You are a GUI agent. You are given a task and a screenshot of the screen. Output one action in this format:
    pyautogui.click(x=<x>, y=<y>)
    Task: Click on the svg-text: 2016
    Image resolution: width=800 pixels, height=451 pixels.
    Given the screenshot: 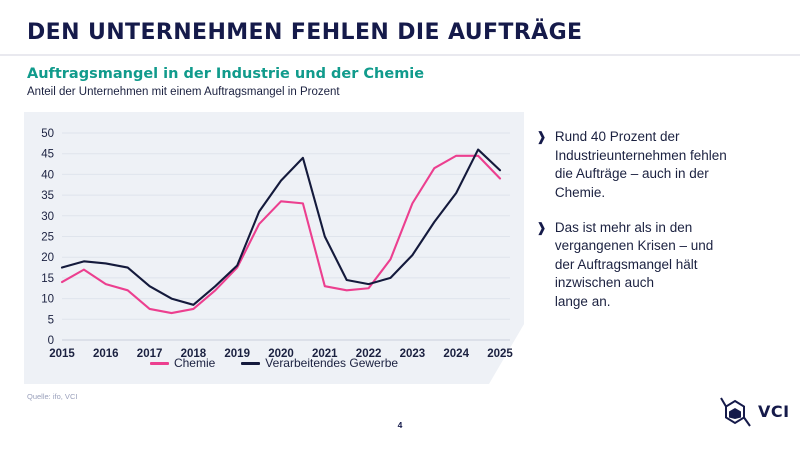 What is the action you would take?
    pyautogui.click(x=106, y=354)
    